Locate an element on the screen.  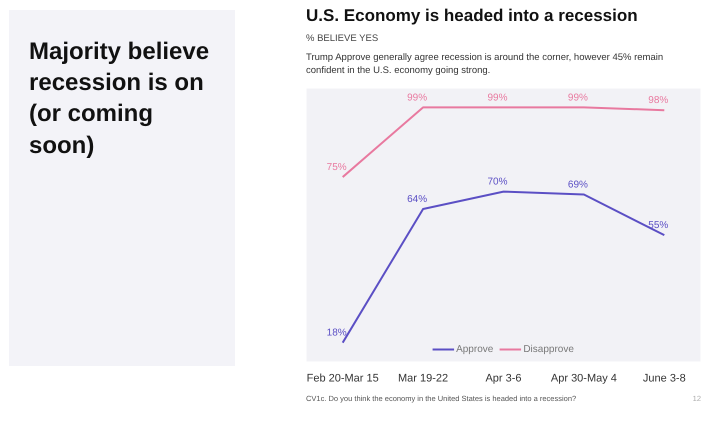
data-label: 70% is located at coordinates (497, 182).